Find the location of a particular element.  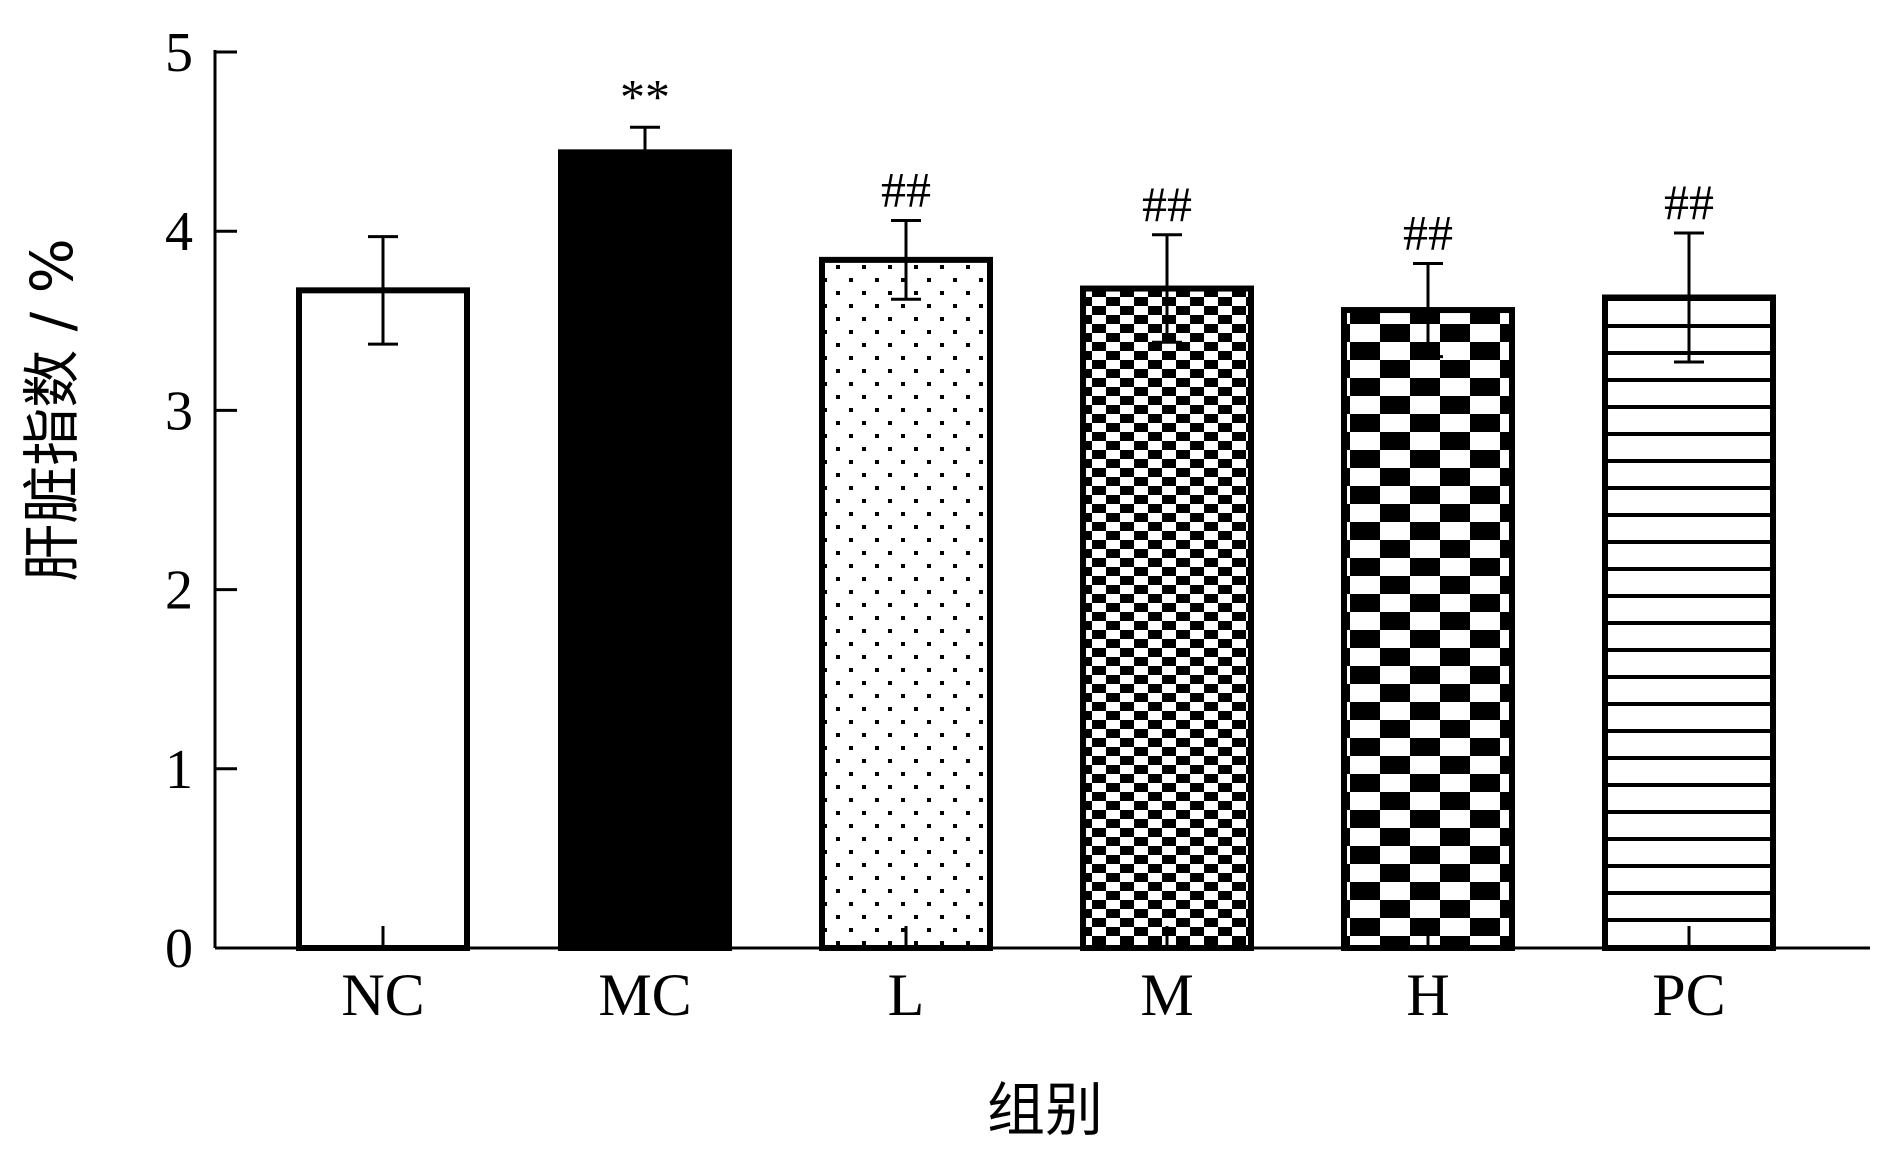

x-tick-label-l: L is located at coordinates (906, 995).